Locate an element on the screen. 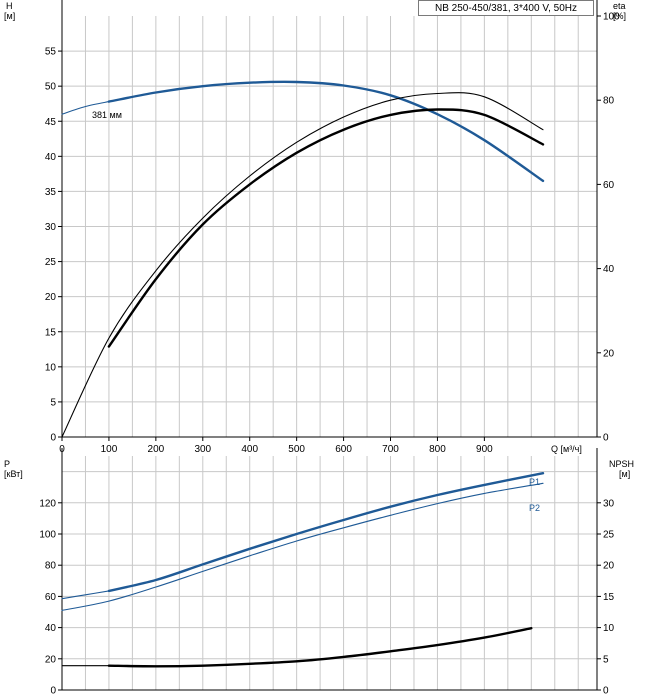 This screenshot has height=700, width=658. power-axis-label: P is located at coordinates (7, 464).